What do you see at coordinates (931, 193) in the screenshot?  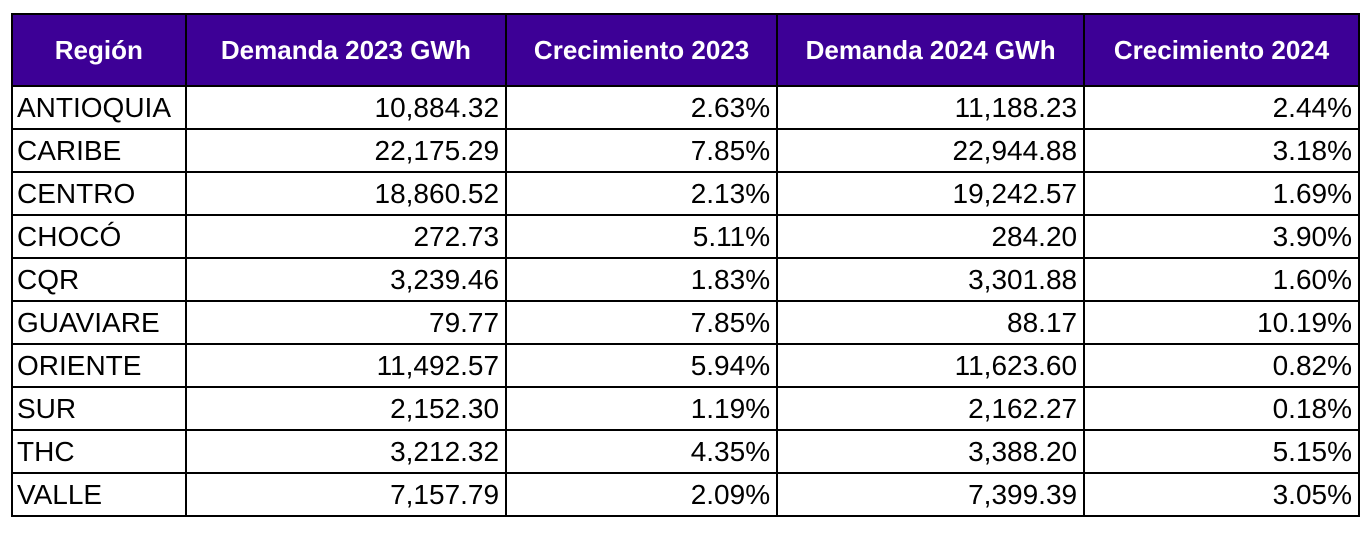 I see `cell-demand-2024: 19,242.57` at bounding box center [931, 193].